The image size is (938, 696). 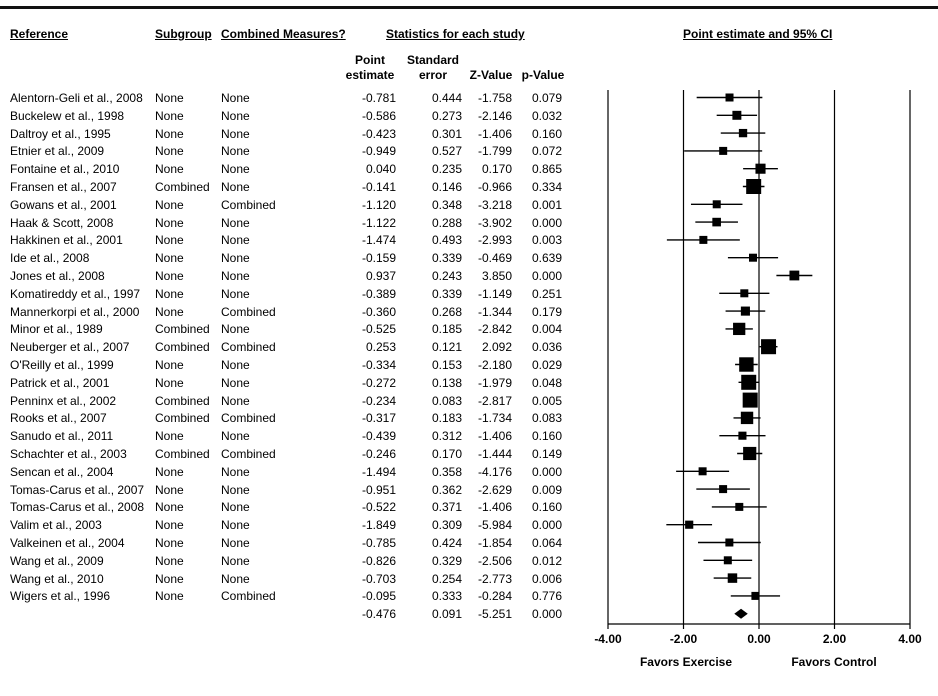 What do you see at coordinates (56, 525) in the screenshot?
I see `cell-reference: Valim et al., 2003` at bounding box center [56, 525].